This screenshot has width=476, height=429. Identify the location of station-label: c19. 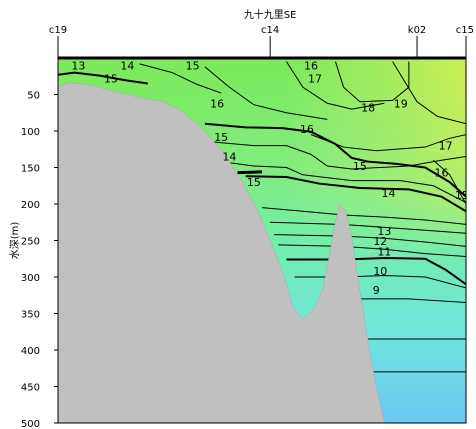
(58, 30).